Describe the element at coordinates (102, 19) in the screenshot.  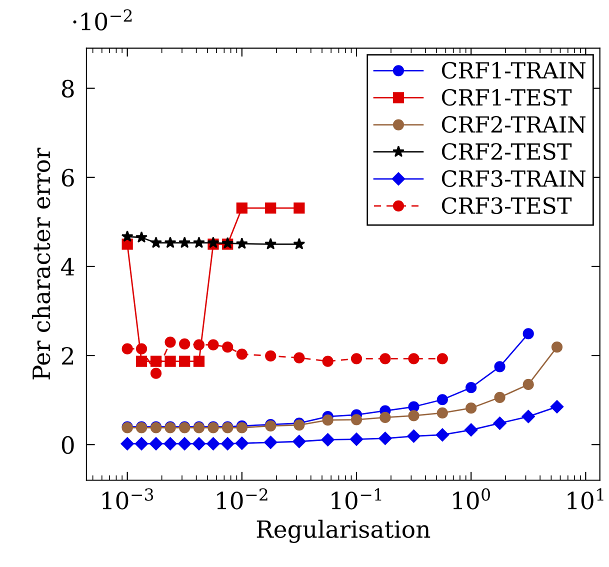
I see `text: ·10$^{−2}$` at that location.